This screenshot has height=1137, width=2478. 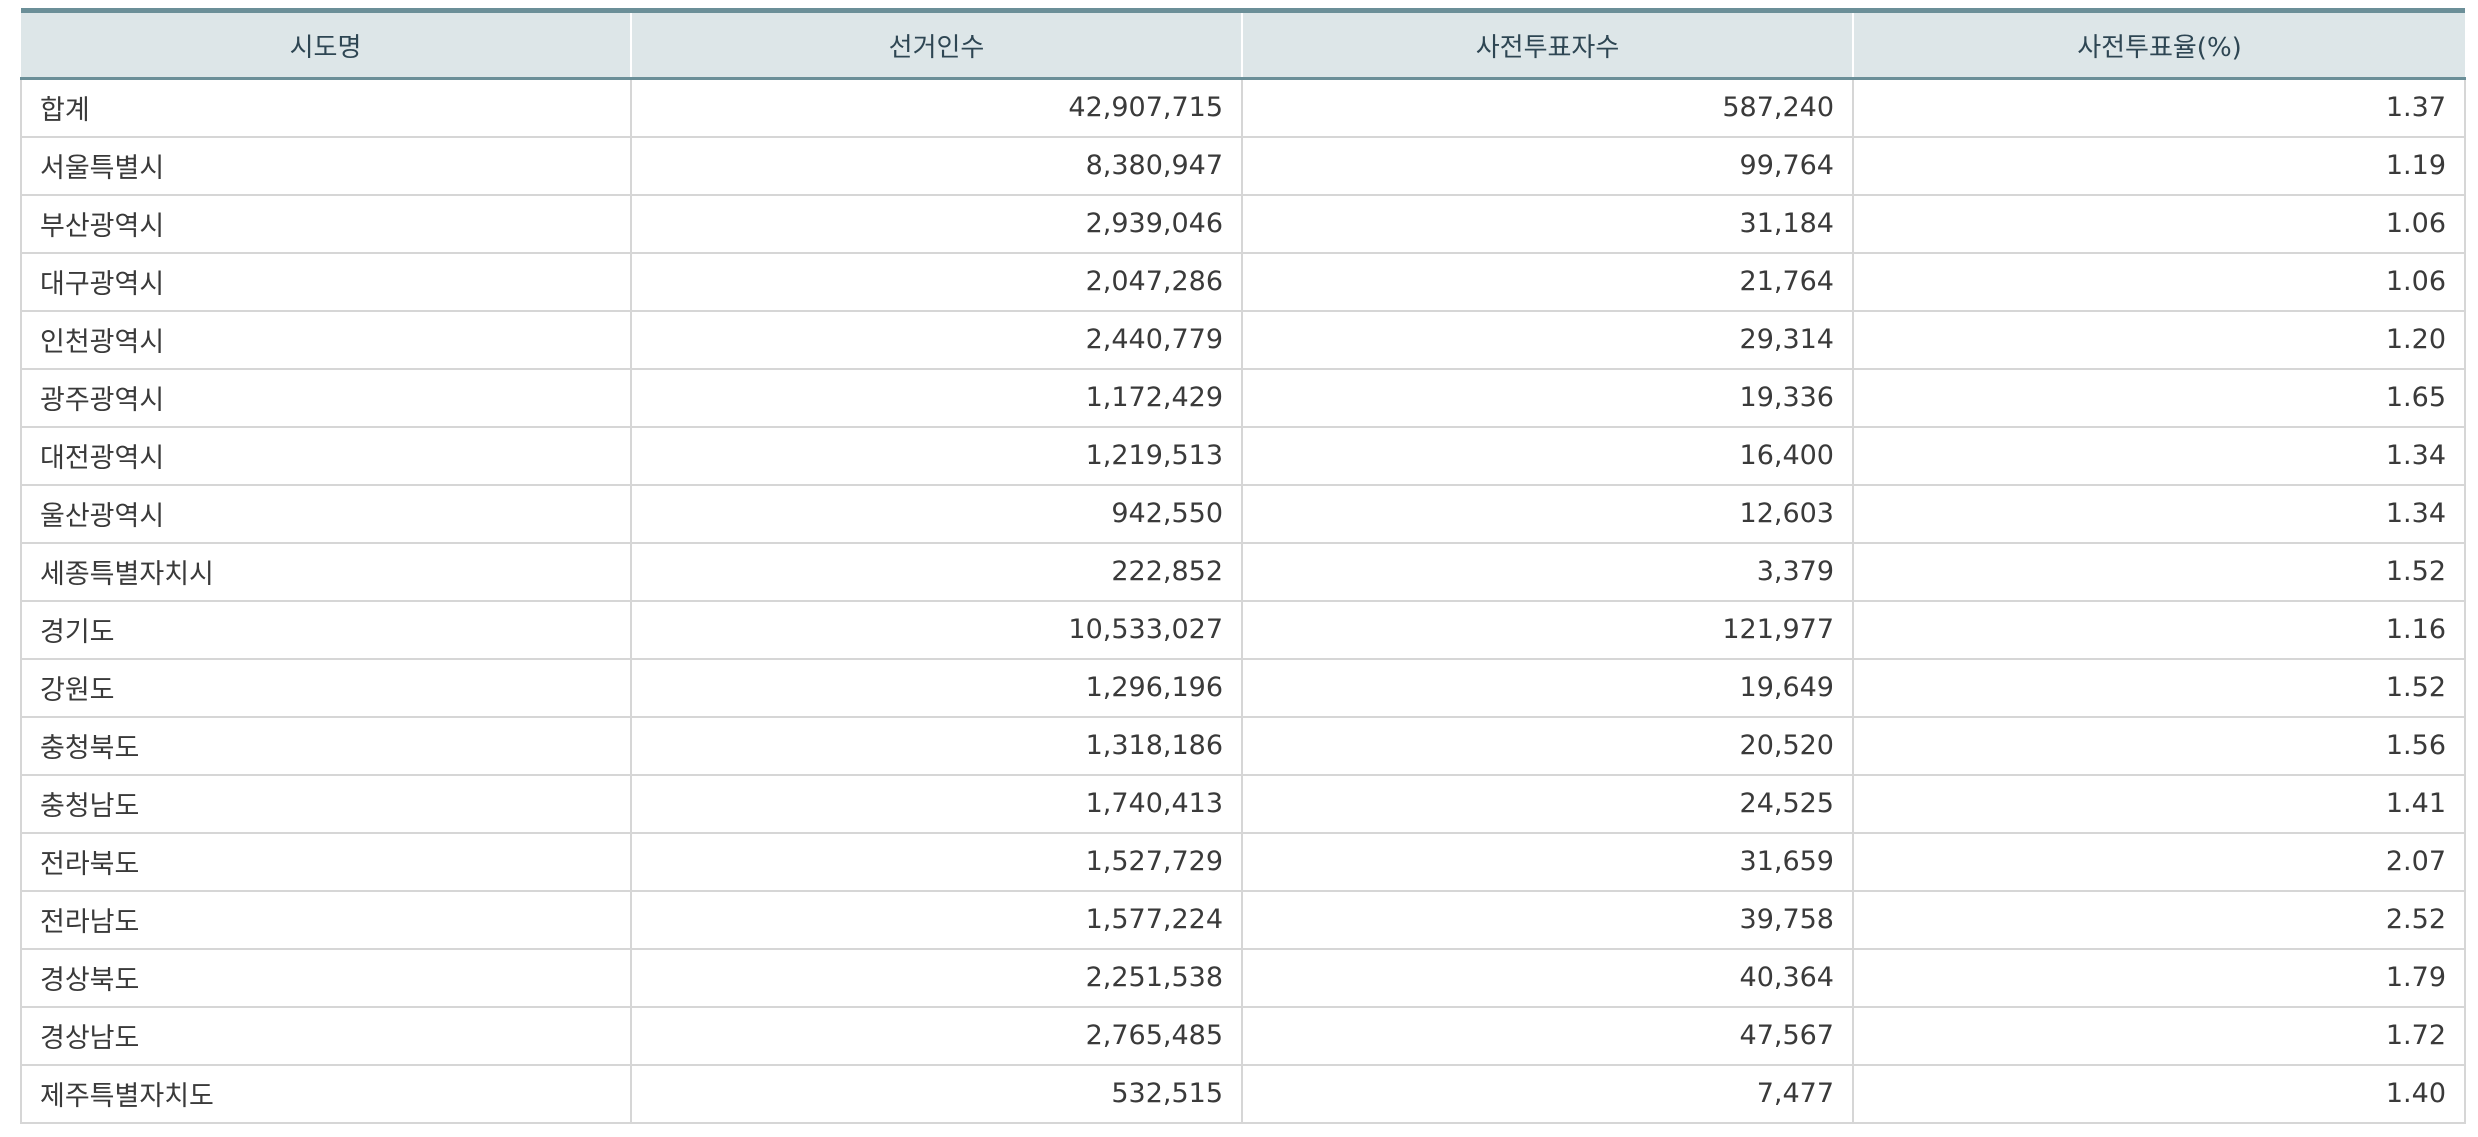 What do you see at coordinates (326, 687) in the screenshot?
I see `cell-region: 강원도` at bounding box center [326, 687].